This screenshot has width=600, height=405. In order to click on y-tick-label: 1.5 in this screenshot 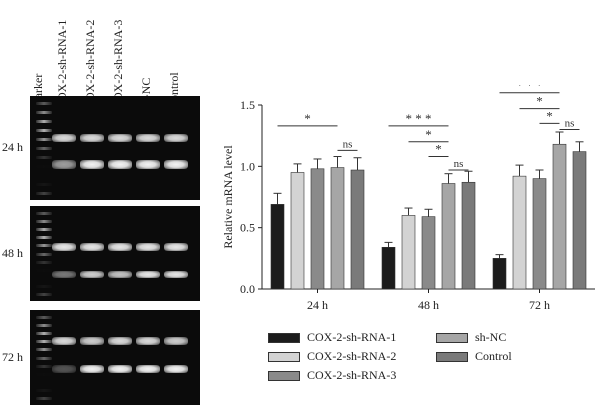, I will do `click(247, 105)`.